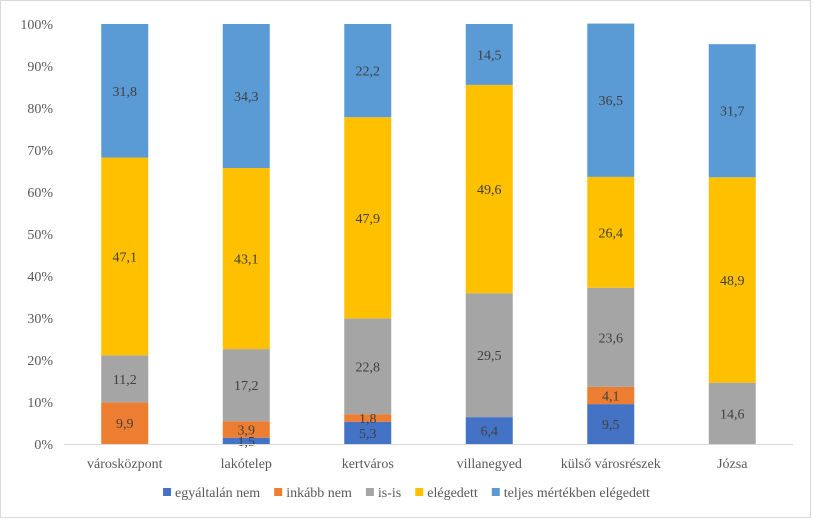  I want to click on y-tick-label: 100%, so click(36, 25).